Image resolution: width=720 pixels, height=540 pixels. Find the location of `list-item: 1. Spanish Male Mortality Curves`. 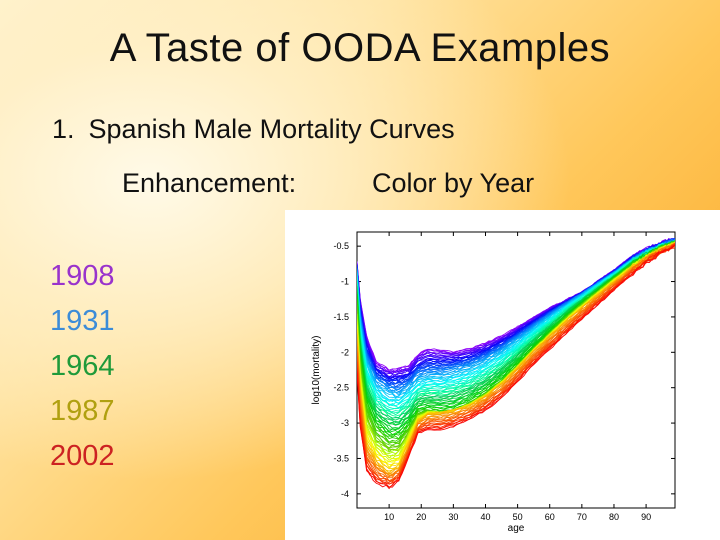

list-item: 1. Spanish Male Mortality Curves is located at coordinates (253, 129).